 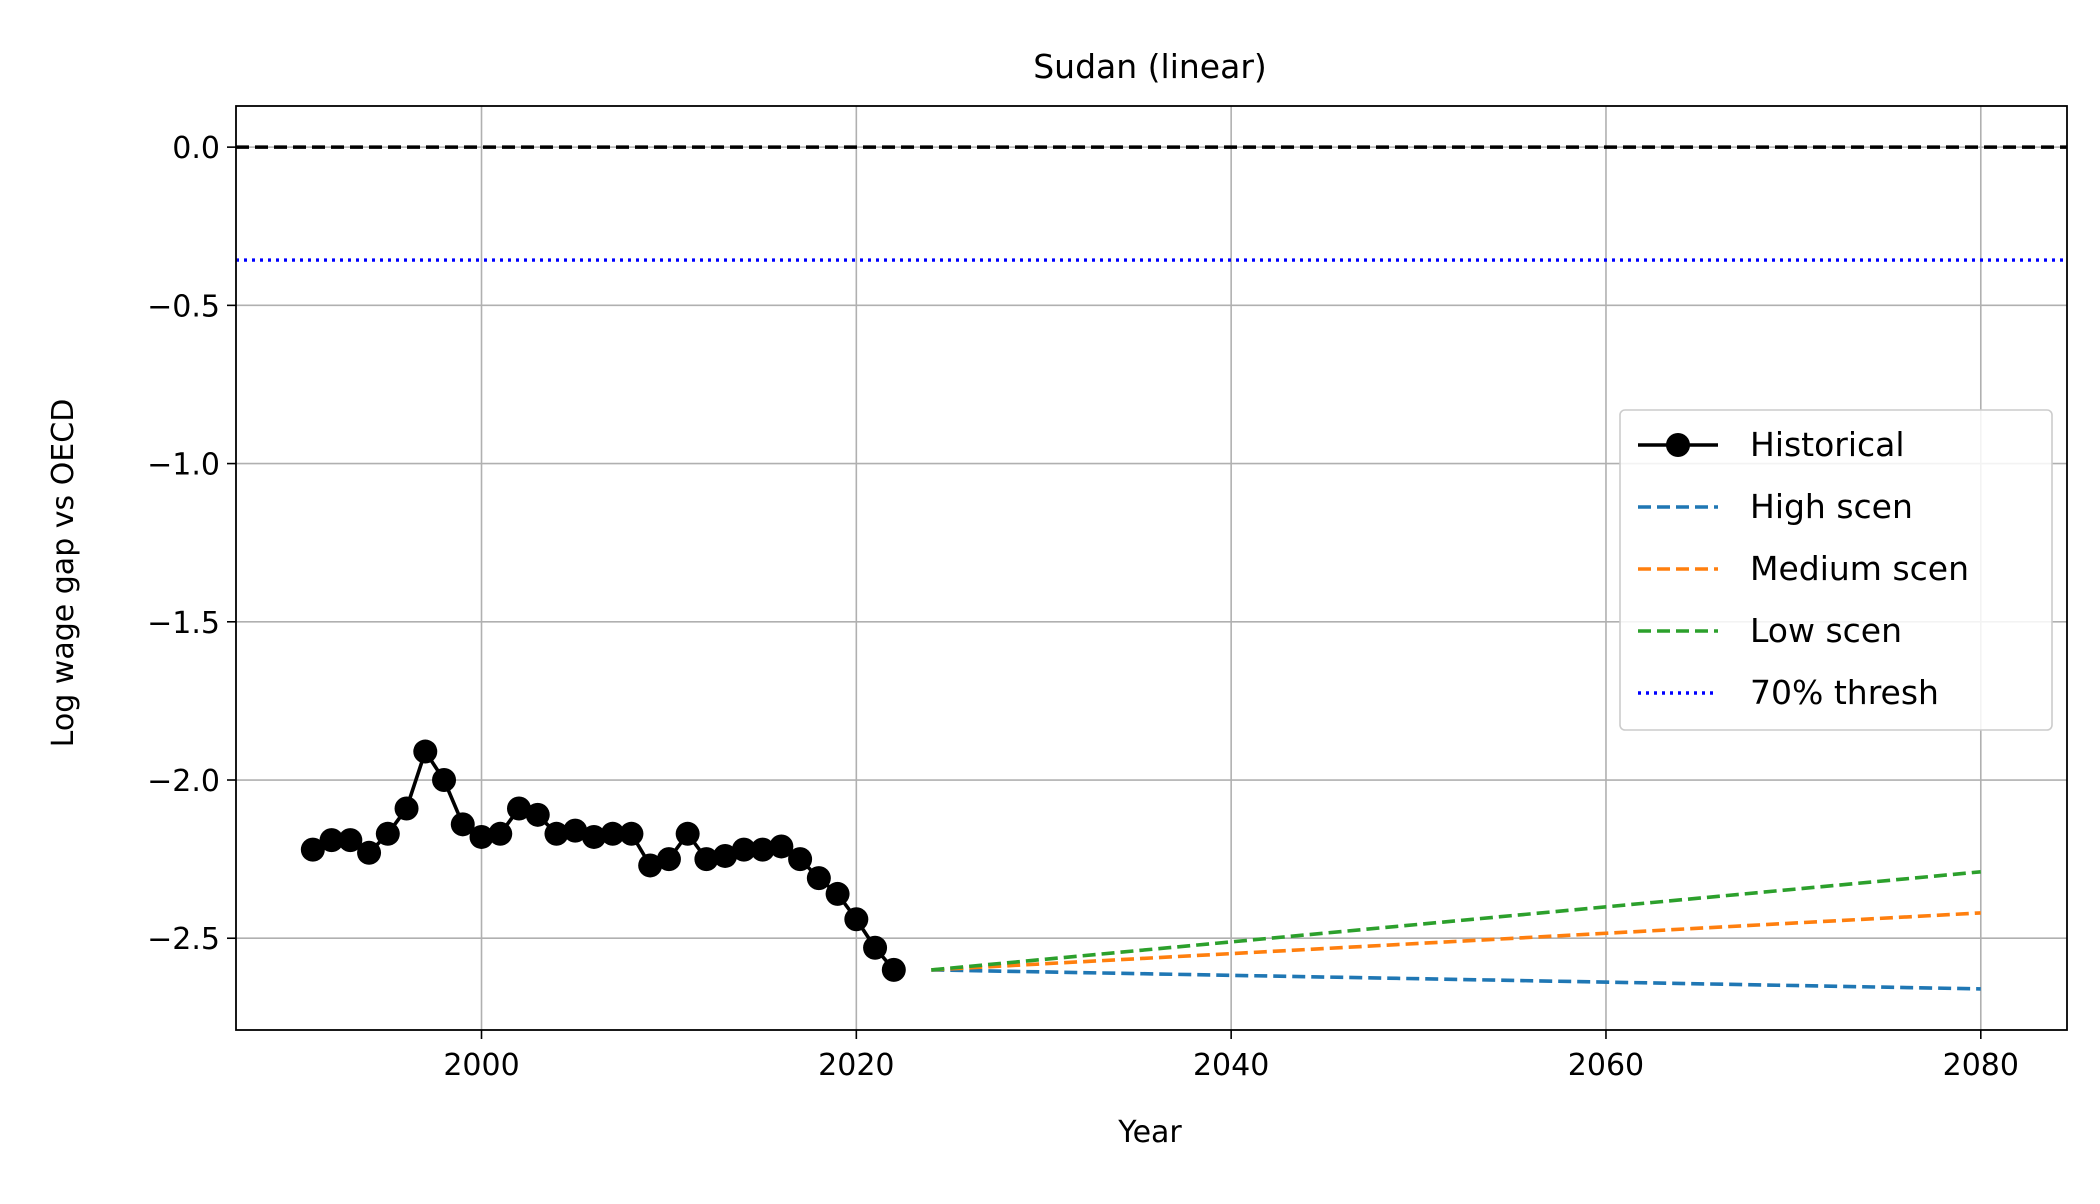 What do you see at coordinates (1678, 445) in the screenshot?
I see `legend-marker` at bounding box center [1678, 445].